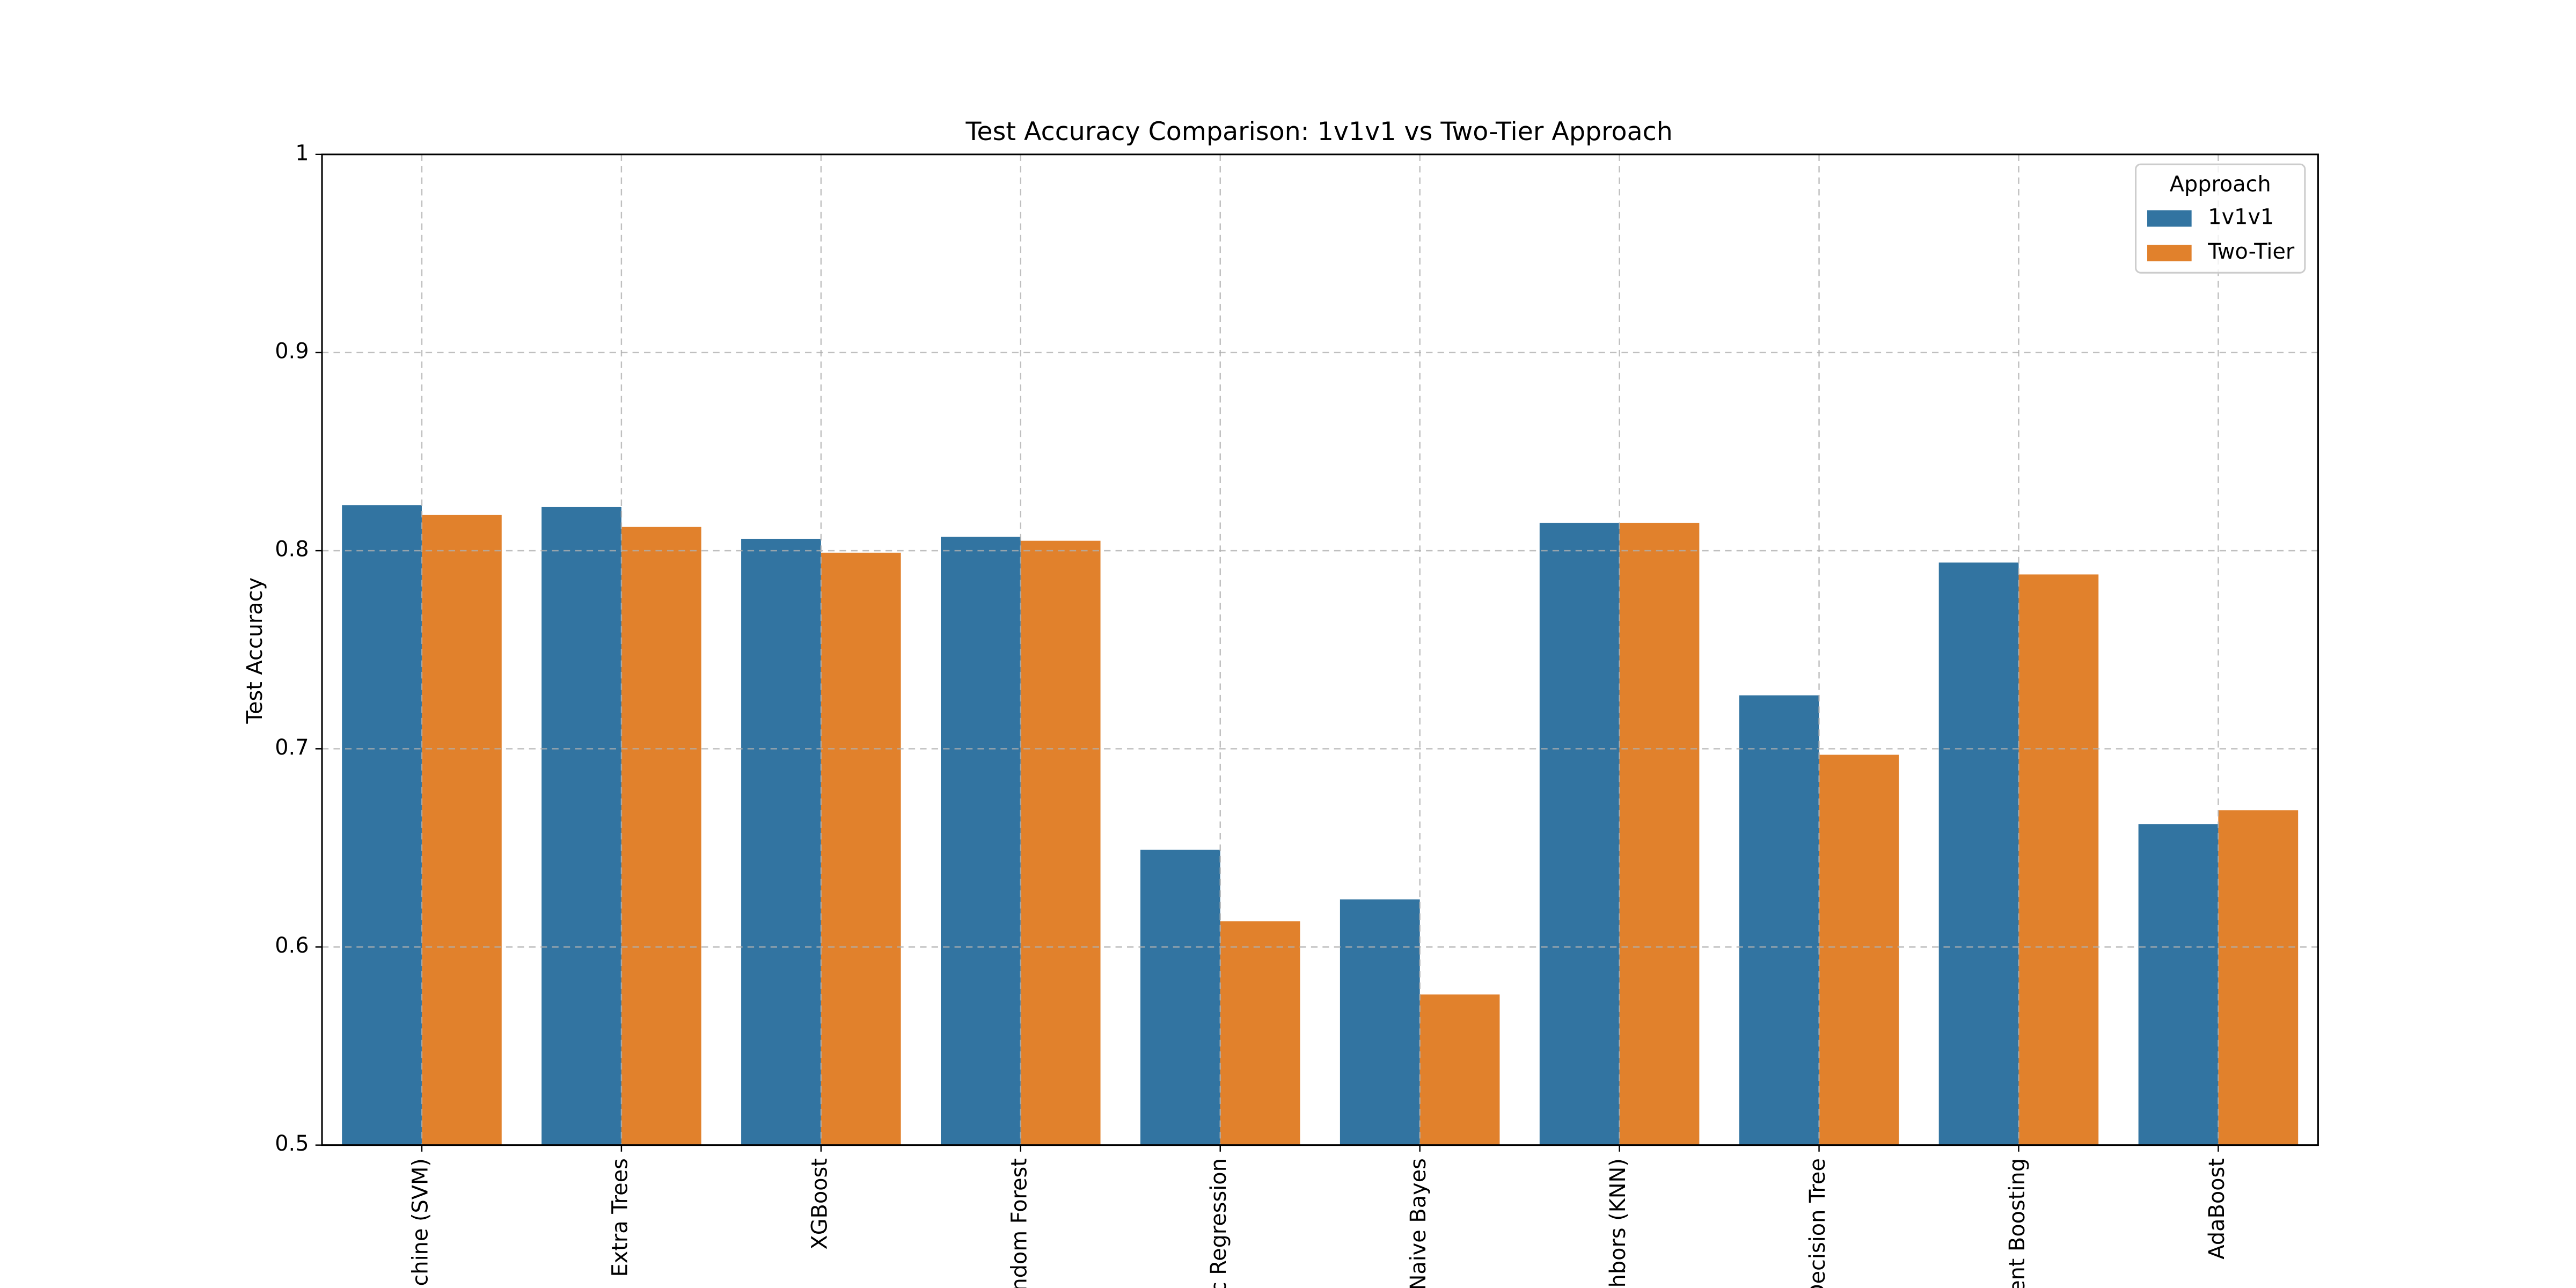 The height and width of the screenshot is (1288, 2576). Describe the element at coordinates (302, 153) in the screenshot. I see `y-tick-label: 1` at that location.